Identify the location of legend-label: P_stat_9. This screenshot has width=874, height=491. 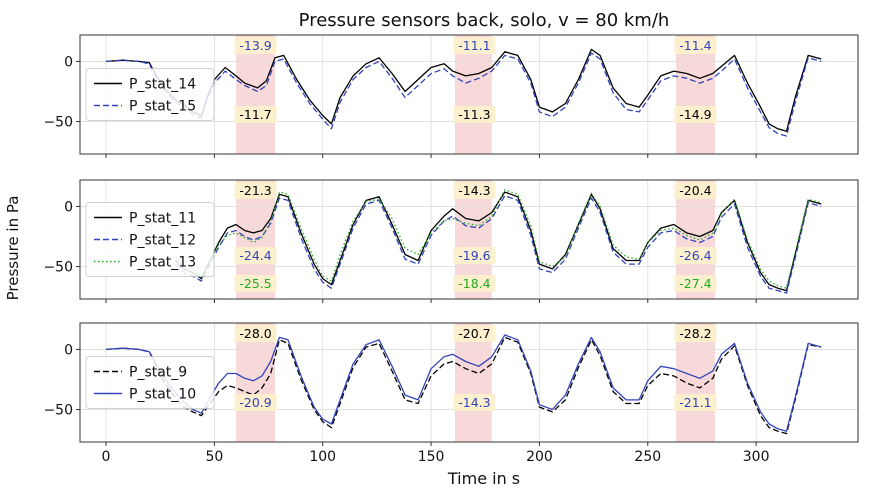
(158, 373).